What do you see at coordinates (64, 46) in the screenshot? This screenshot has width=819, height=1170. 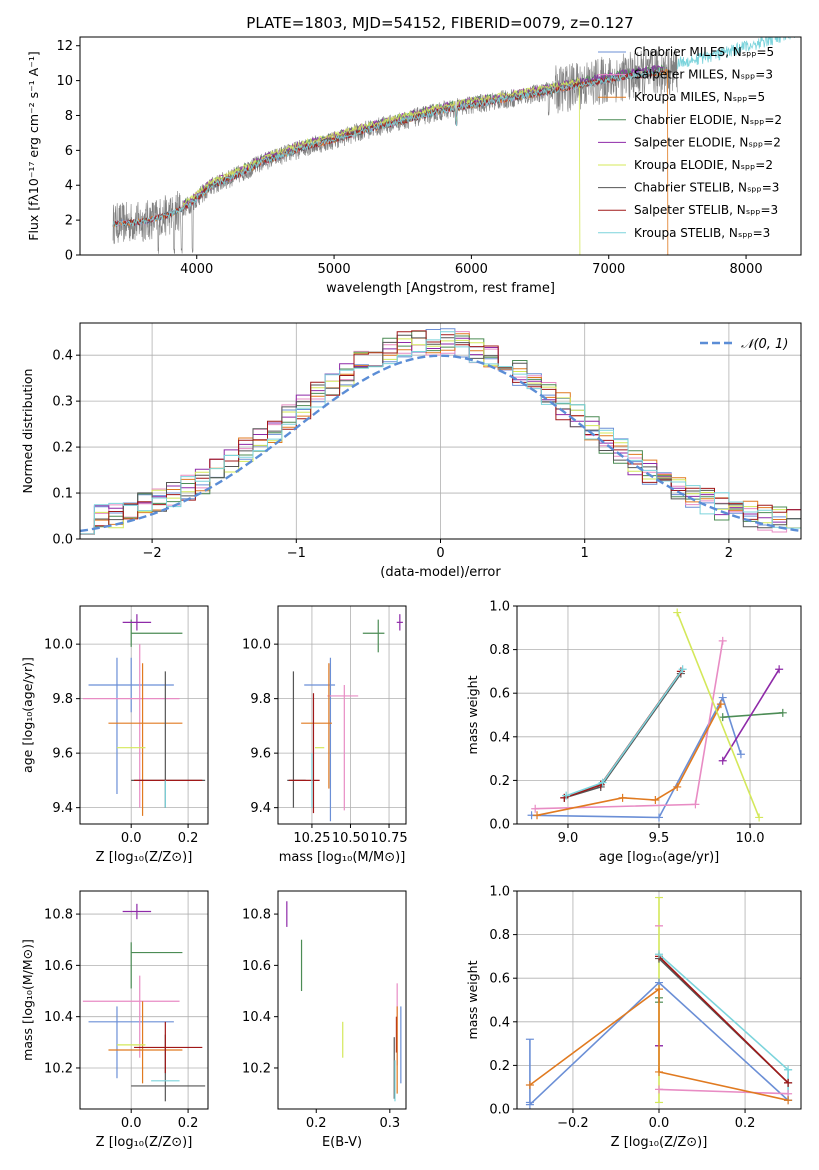 I see `y-tick-label: 12` at bounding box center [64, 46].